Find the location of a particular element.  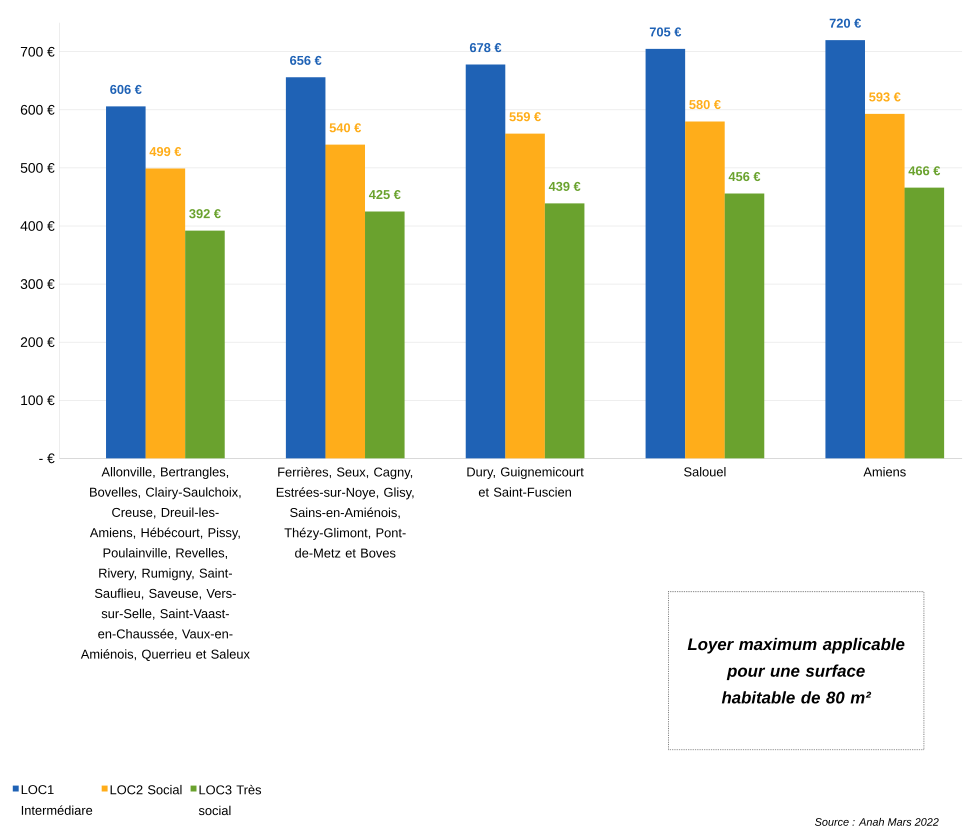

data-label: 392 € is located at coordinates (205, 213).